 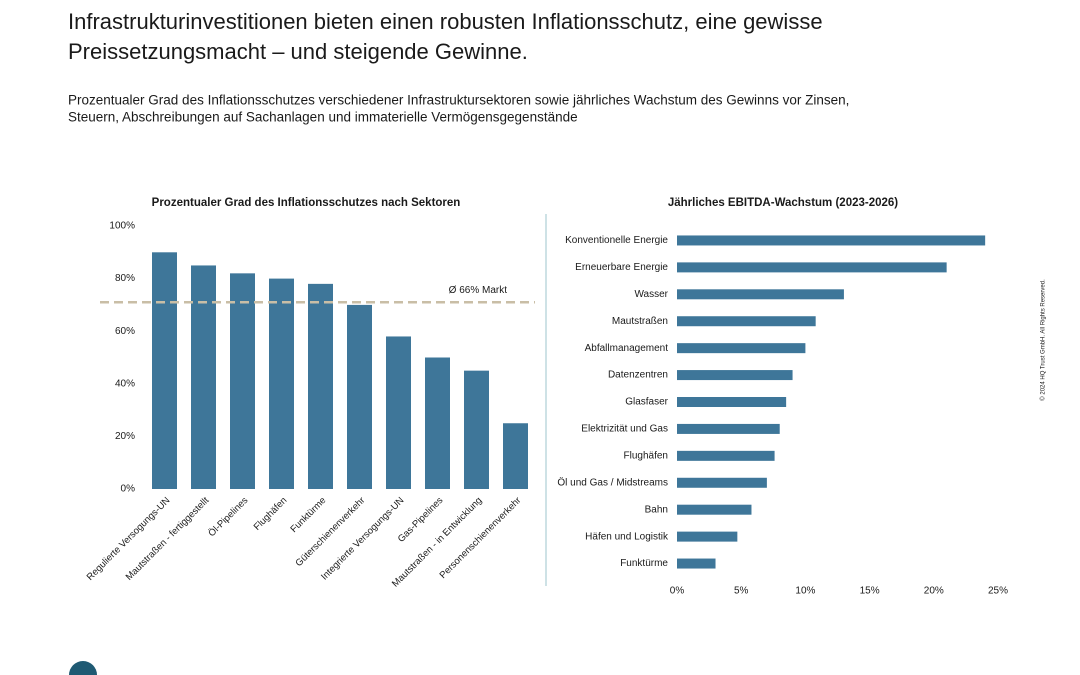 What do you see at coordinates (783, 203) in the screenshot?
I see `chart-title: Jährliches EBITDA-Wachstum (2023-2026)` at bounding box center [783, 203].